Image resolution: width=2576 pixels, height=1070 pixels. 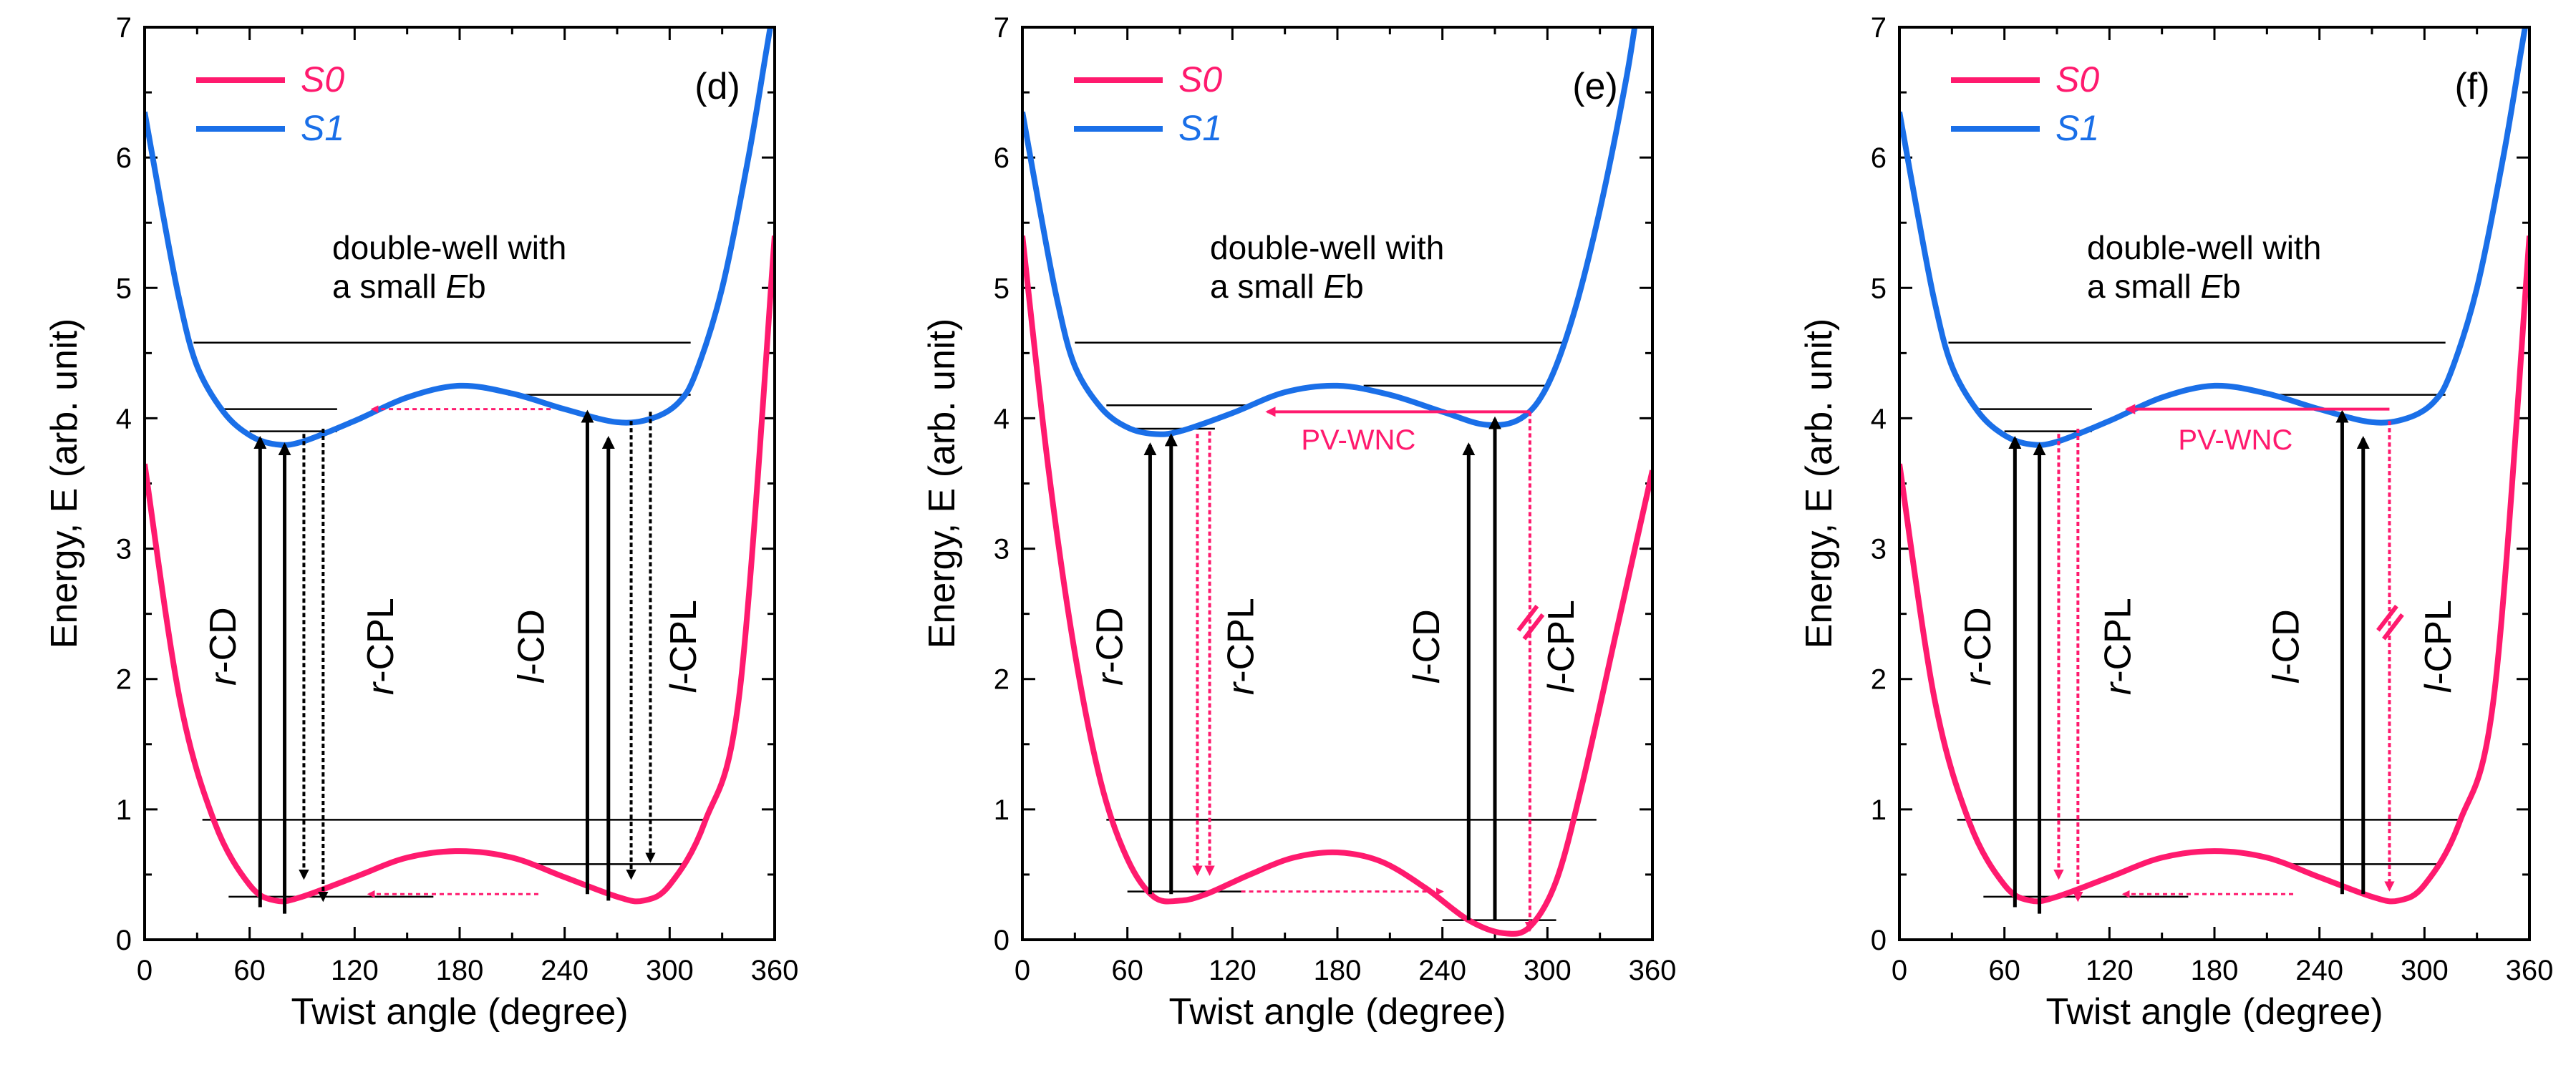 I want to click on panel-label: (e), so click(x=1595, y=86).